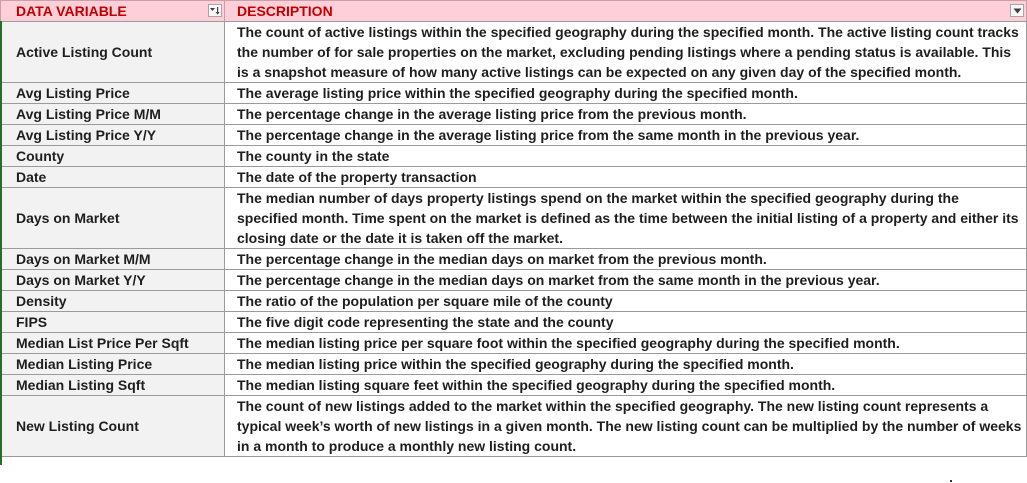  What do you see at coordinates (625, 11) in the screenshot?
I see `header-description: DESCRIPTION` at bounding box center [625, 11].